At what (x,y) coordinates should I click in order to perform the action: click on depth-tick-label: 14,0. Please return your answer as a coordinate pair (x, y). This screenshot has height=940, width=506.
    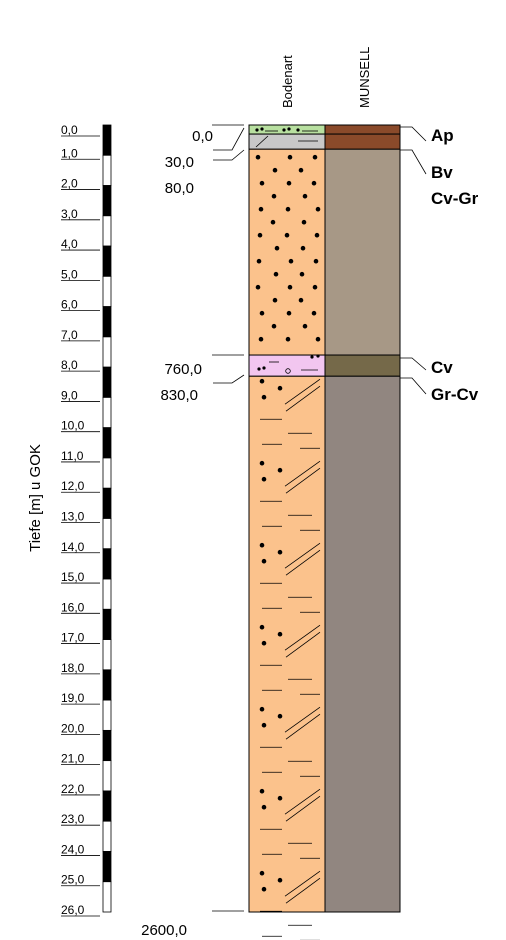
    Looking at the image, I should click on (73, 547).